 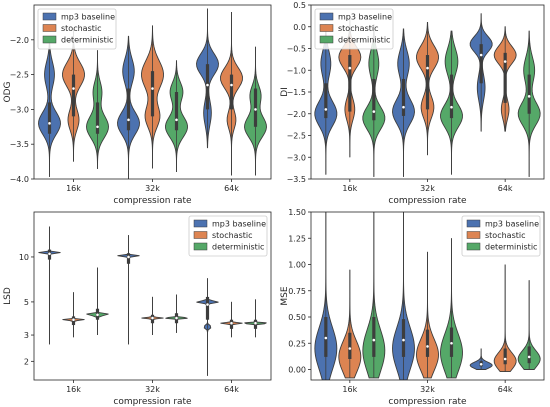 What do you see at coordinates (26, 302) in the screenshot?
I see `y-tick-label: 5` at bounding box center [26, 302].